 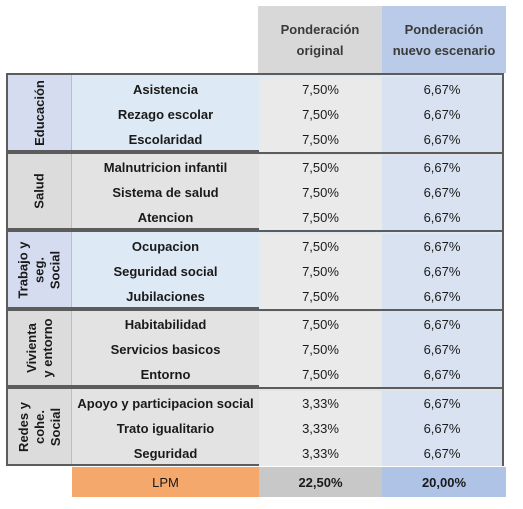 What do you see at coordinates (165, 217) in the screenshot?
I see `row-label: Atencion` at bounding box center [165, 217].